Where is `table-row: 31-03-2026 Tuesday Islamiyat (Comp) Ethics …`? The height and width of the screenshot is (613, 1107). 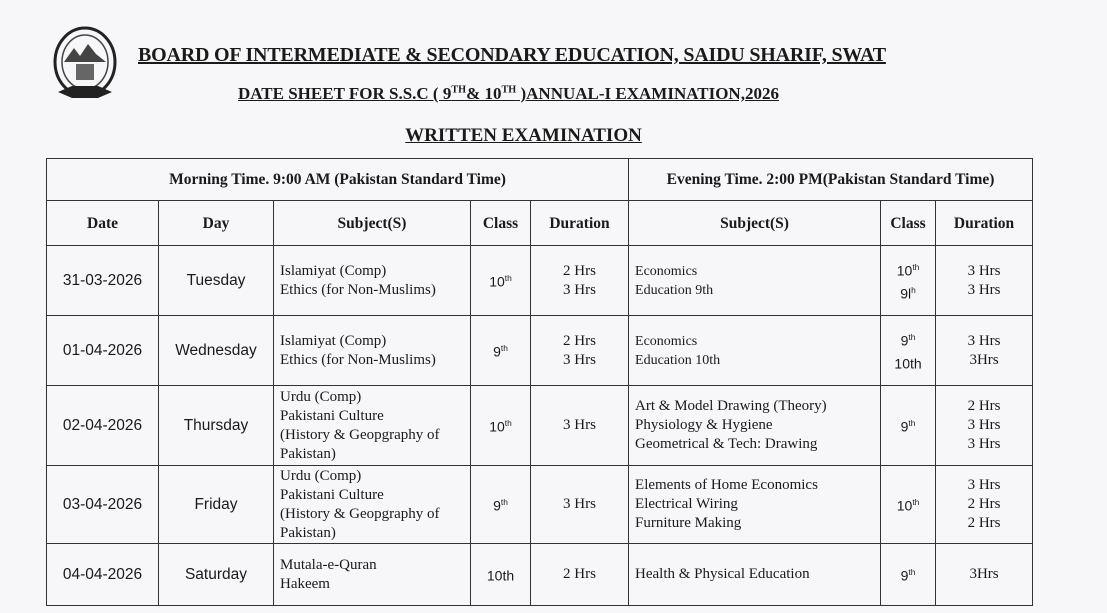 table-row: 31-03-2026 Tuesday Islamiyat (Comp) Ethics … is located at coordinates (540, 280).